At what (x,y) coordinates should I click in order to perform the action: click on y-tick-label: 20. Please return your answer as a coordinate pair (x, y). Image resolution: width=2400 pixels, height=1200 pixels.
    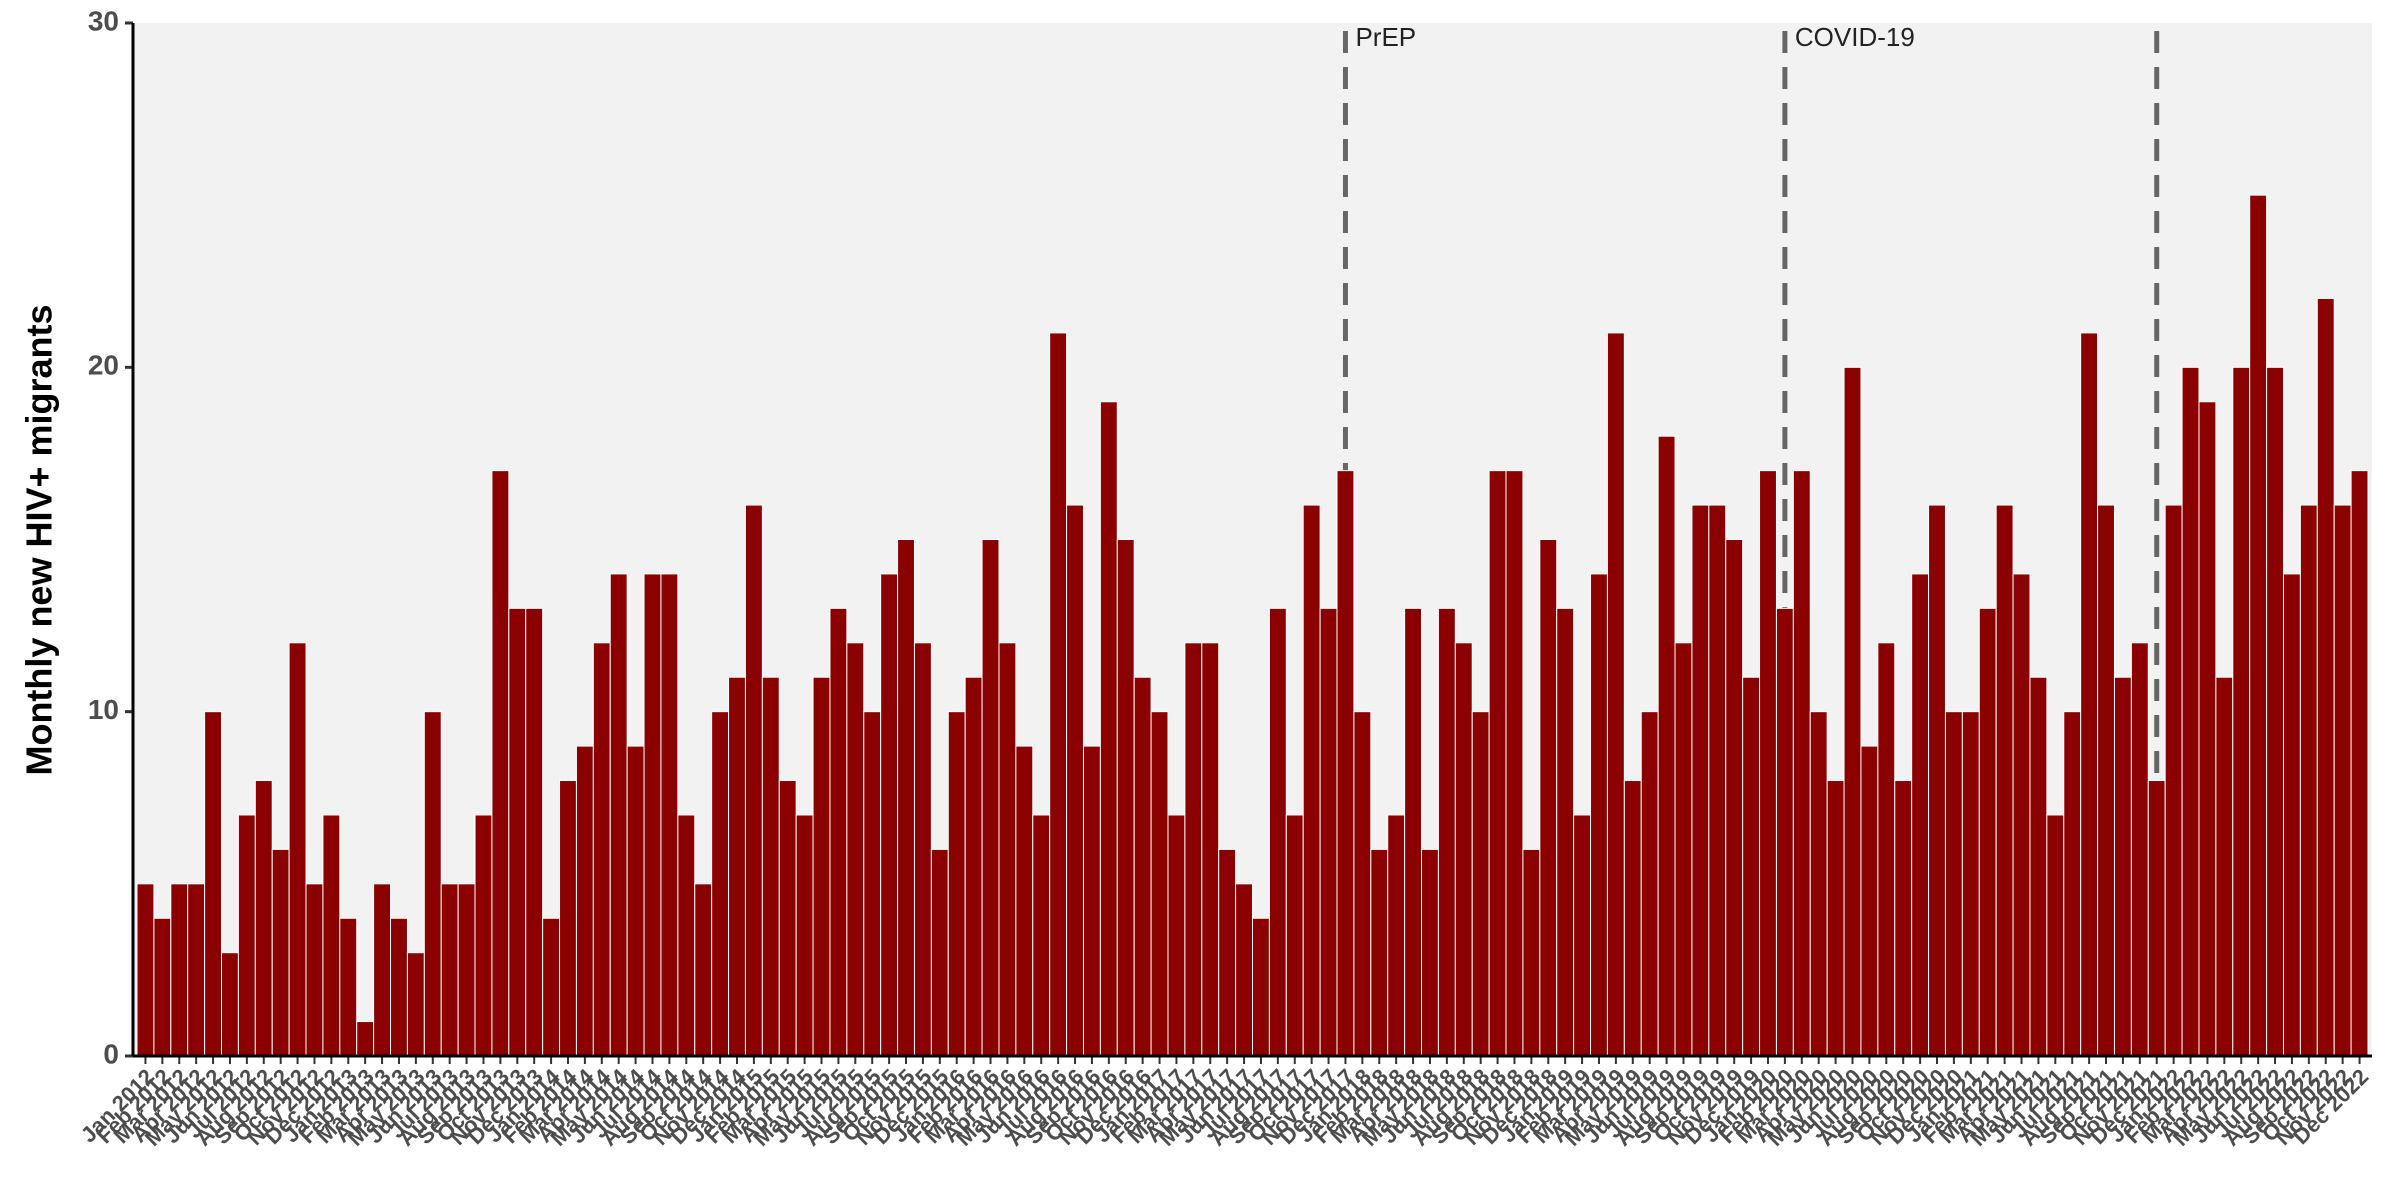
    Looking at the image, I should click on (103, 365).